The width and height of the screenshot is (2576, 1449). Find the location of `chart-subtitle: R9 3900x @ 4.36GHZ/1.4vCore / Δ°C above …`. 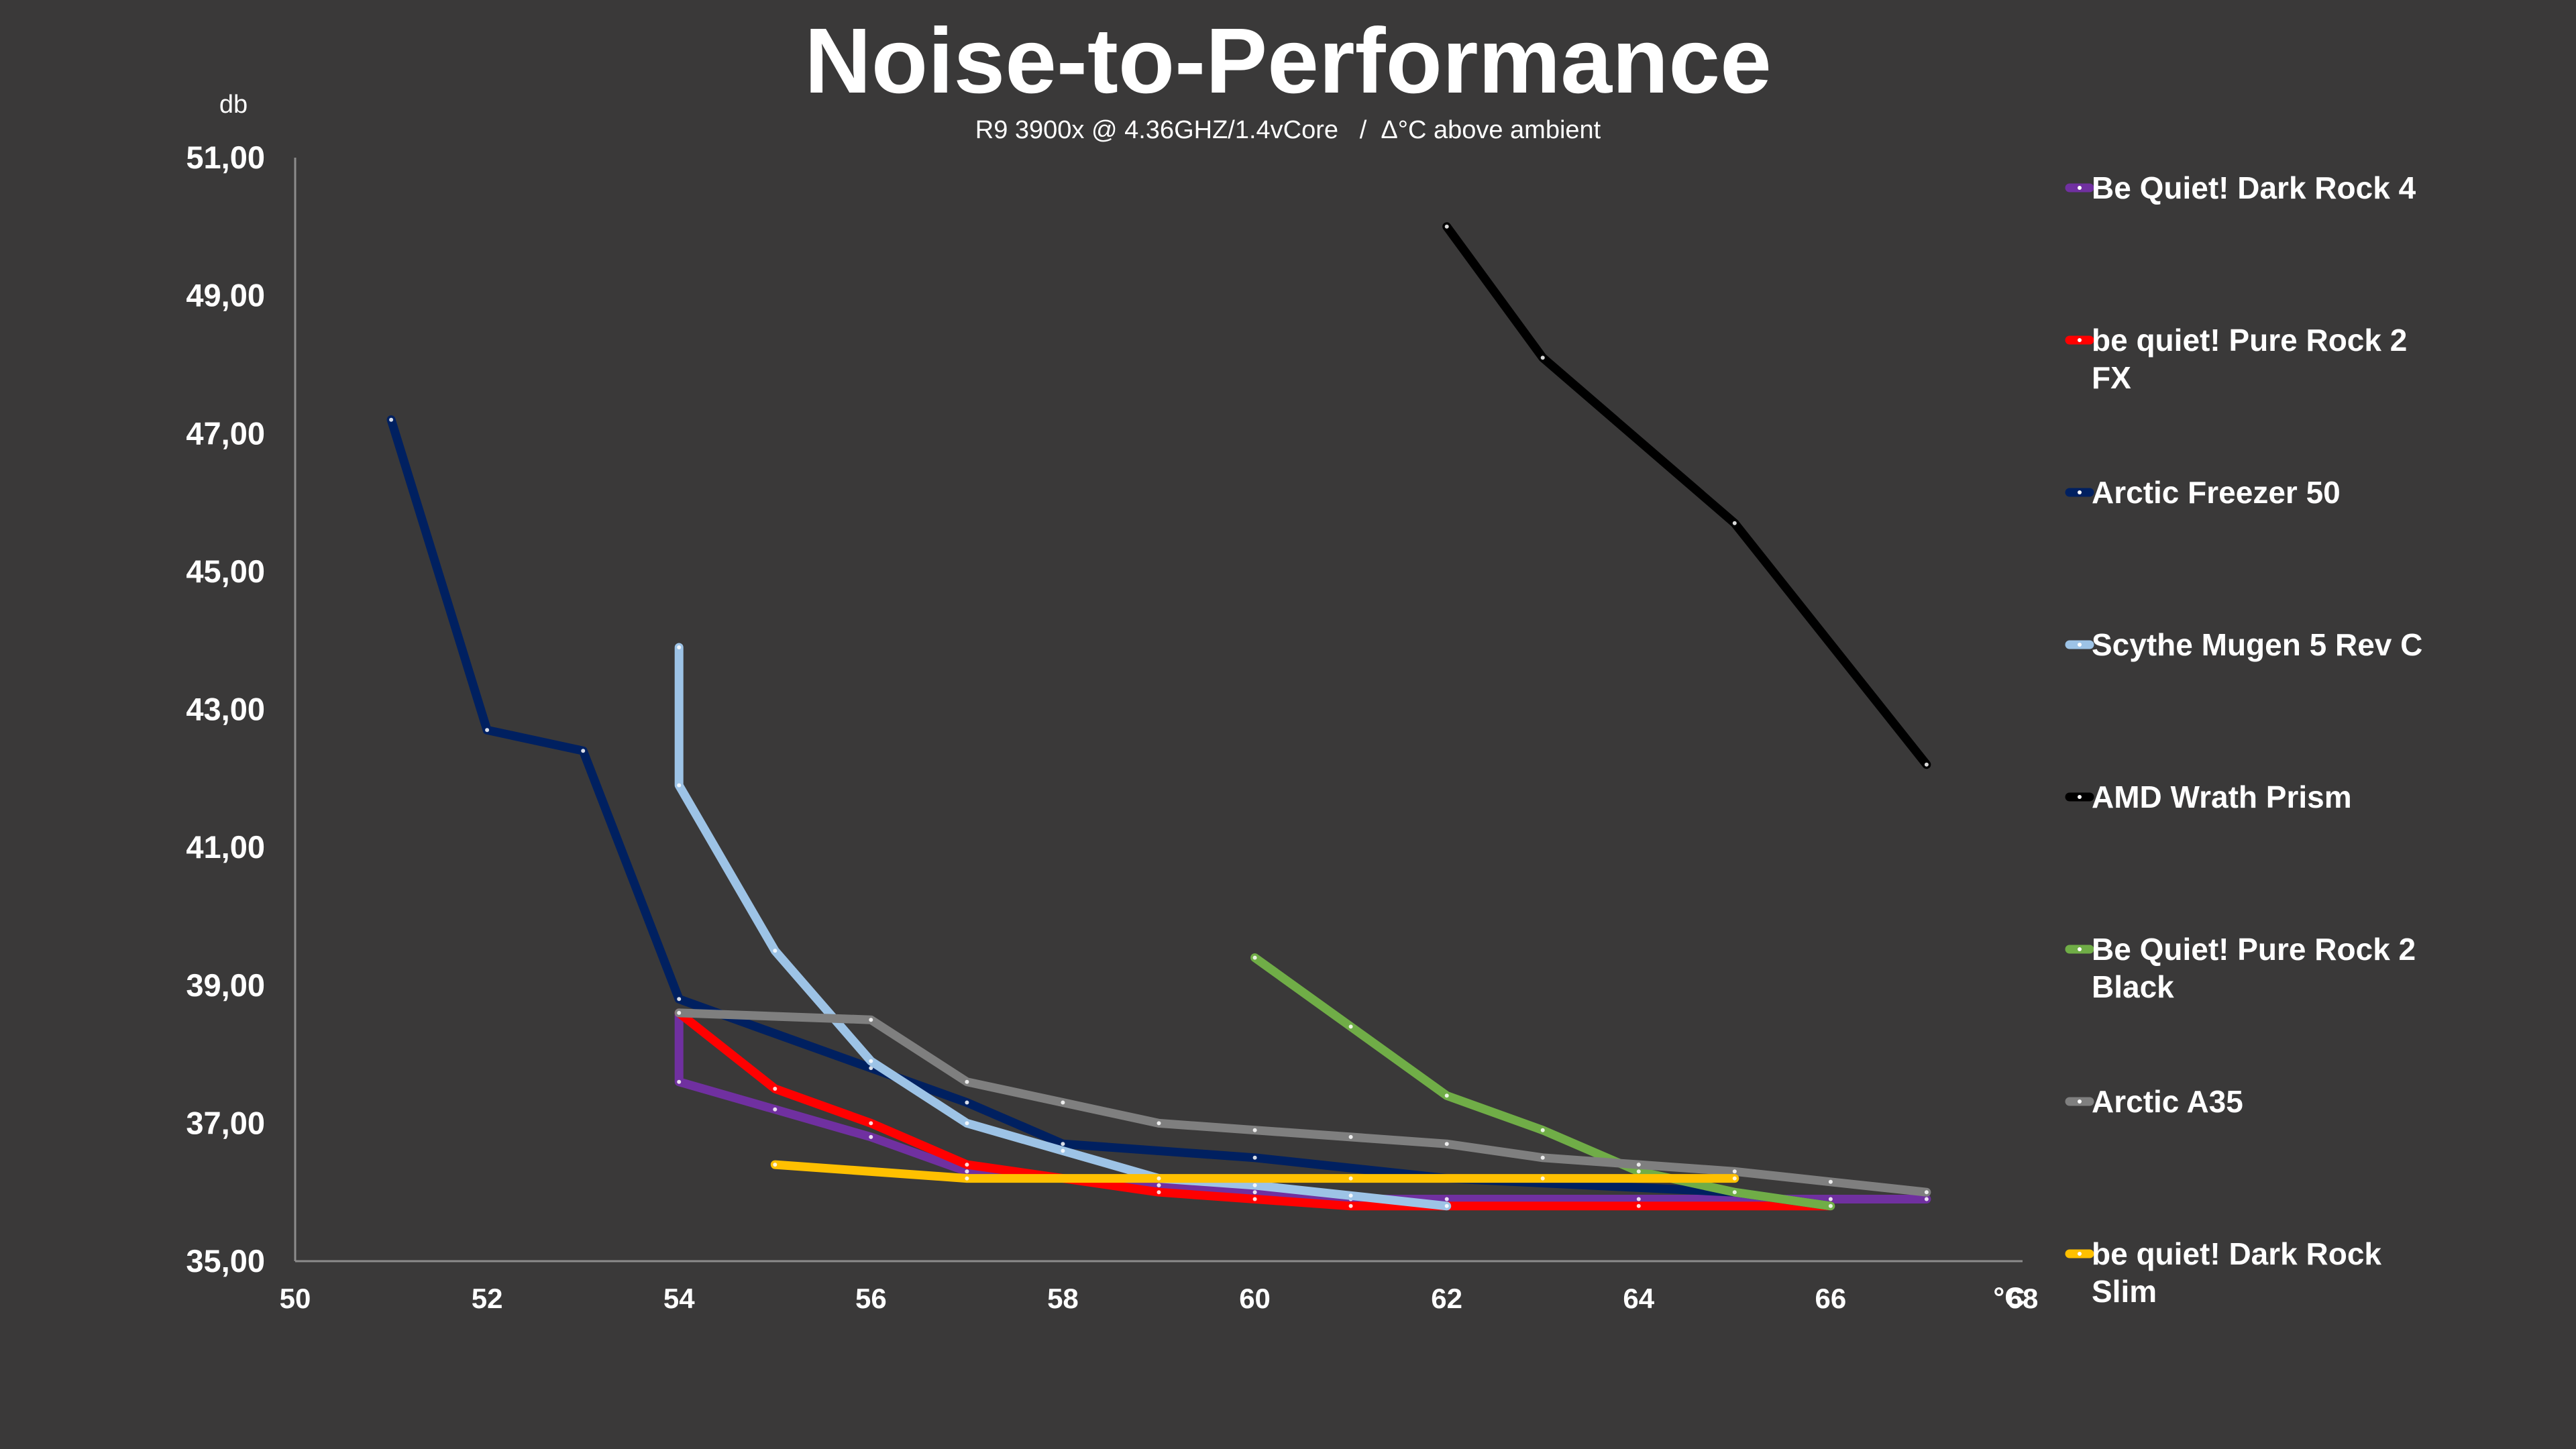

chart-subtitle: R9 3900x @ 4.36GHZ/1.4vCore / Δ°C above … is located at coordinates (1288, 130).